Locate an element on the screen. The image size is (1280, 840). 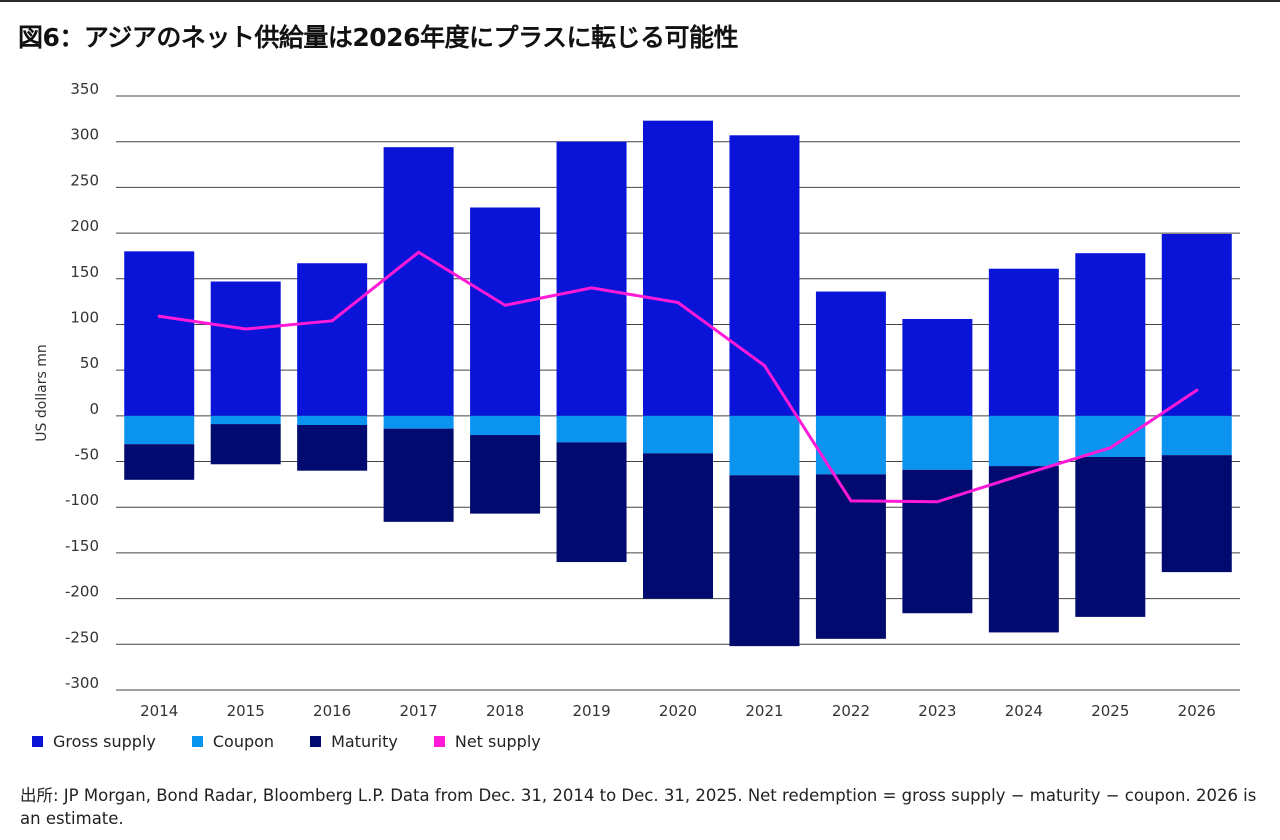
y-tick-label: -300 is located at coordinates (82, 683).